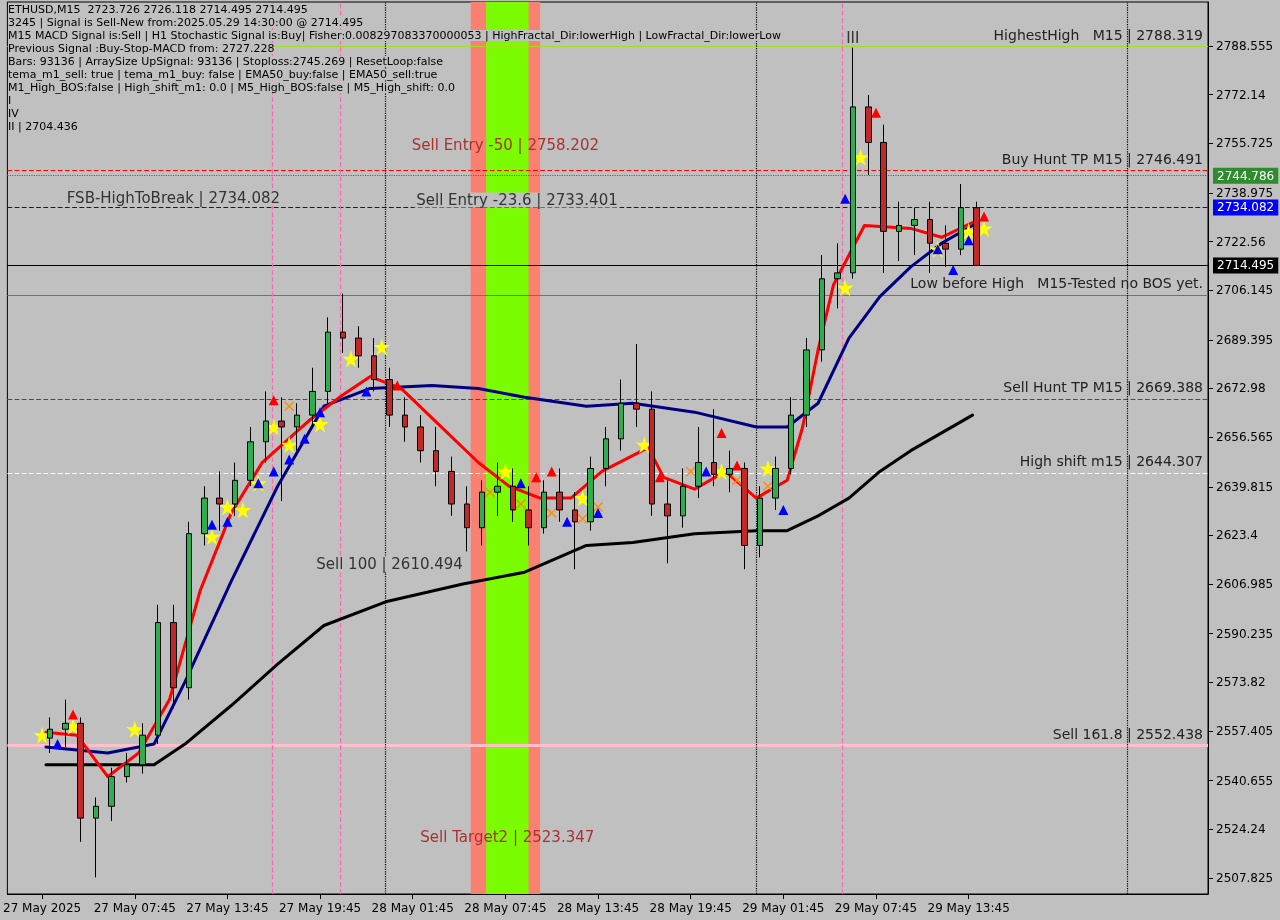  What do you see at coordinates (517, 199) in the screenshot?
I see `annotation: Sell Entry -23.6 | 2733.401` at bounding box center [517, 199].